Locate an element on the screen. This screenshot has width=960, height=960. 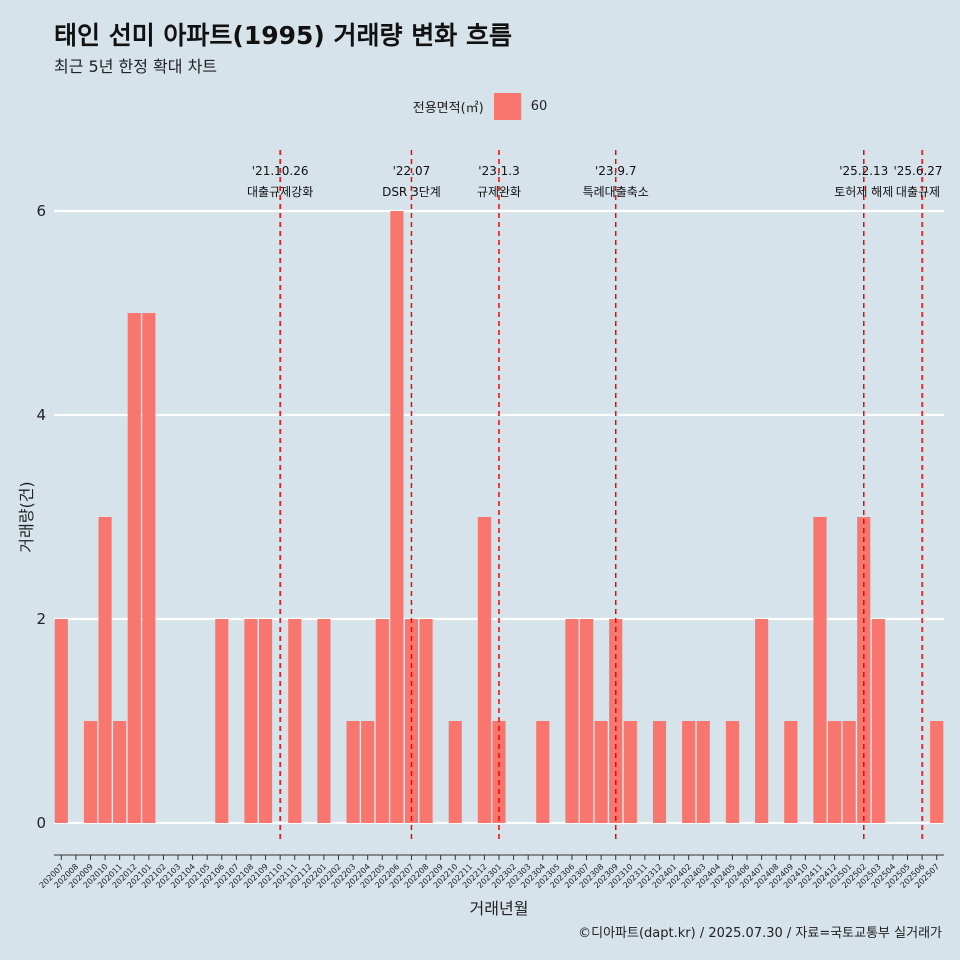
event-date: '22.07 is located at coordinates (412, 171).